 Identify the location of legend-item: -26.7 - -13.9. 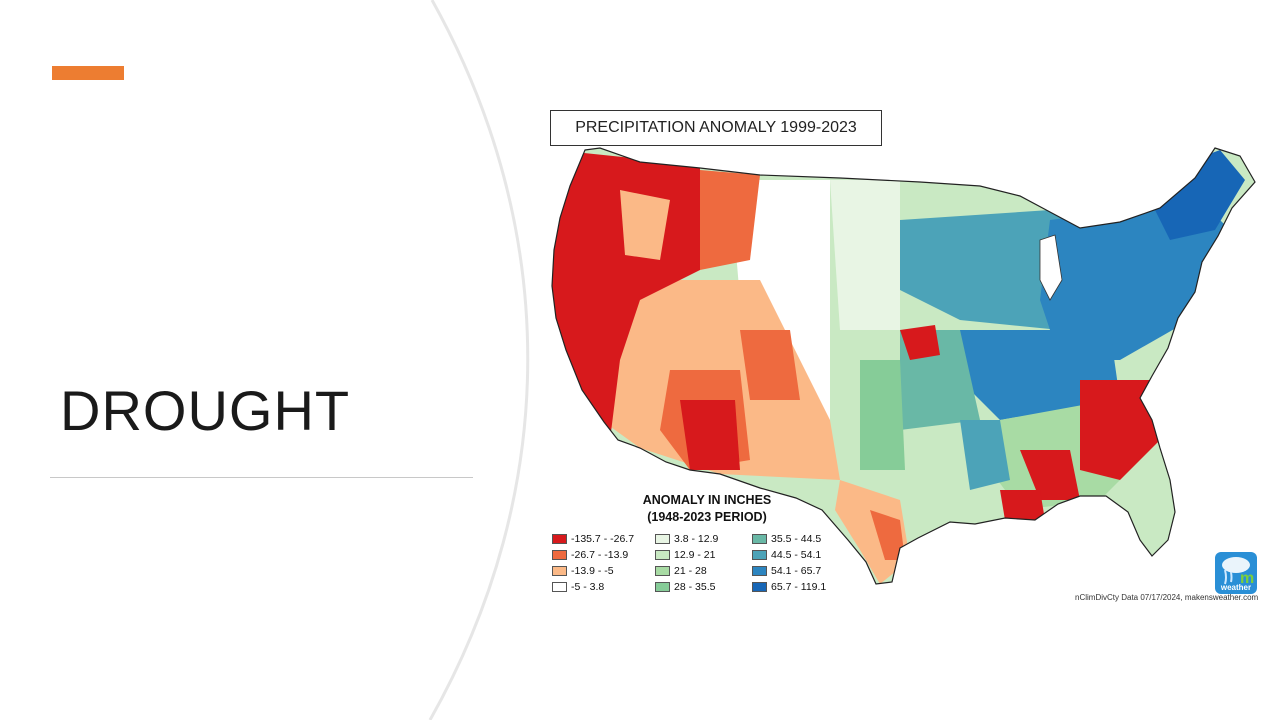
(590, 555).